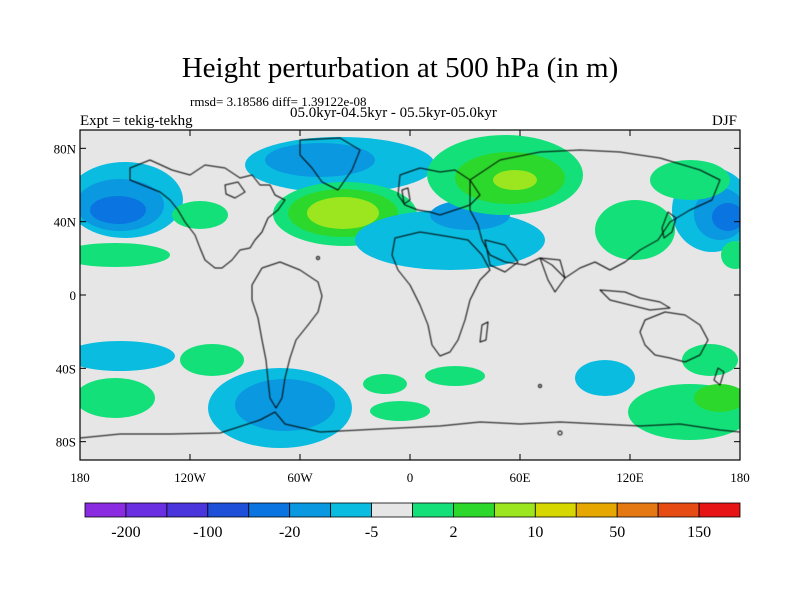  What do you see at coordinates (699, 532) in the screenshot?
I see `colorbar-label: 150` at bounding box center [699, 532].